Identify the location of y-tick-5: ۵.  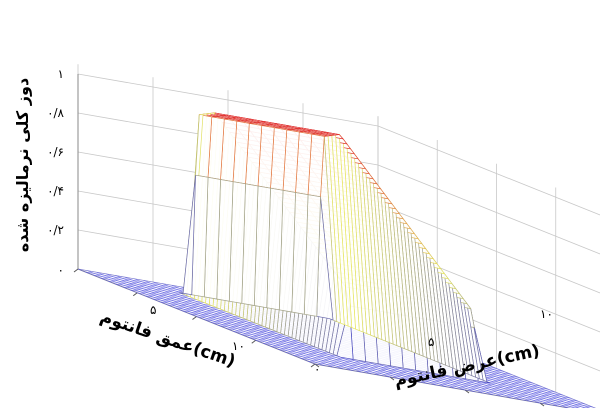
(153, 310).